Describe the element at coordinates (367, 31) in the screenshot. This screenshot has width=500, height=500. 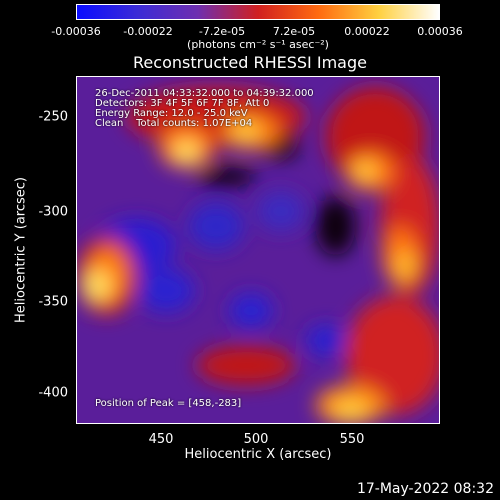
I see `colorbar-tick: 0.00022` at that location.